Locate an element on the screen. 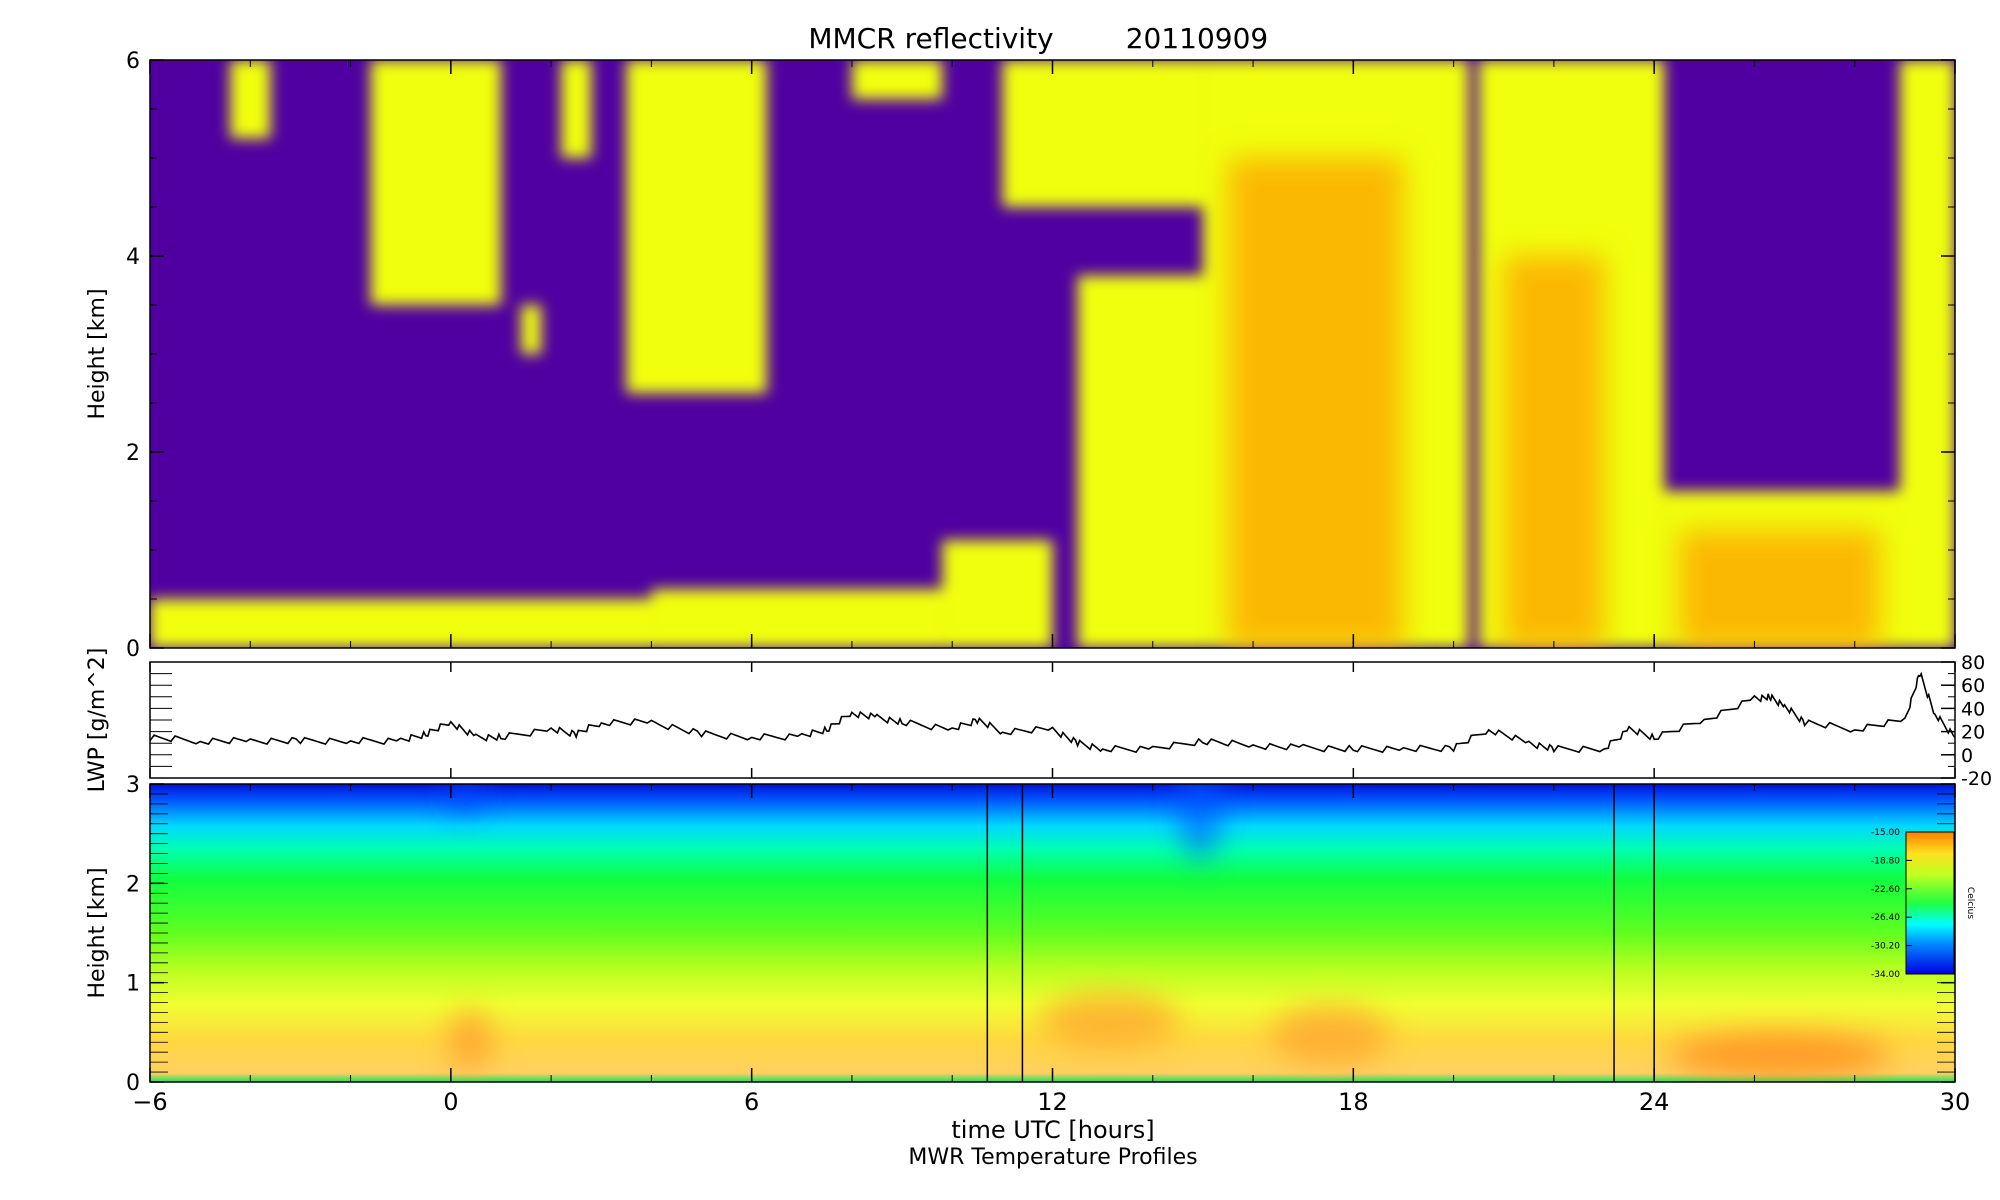 This screenshot has height=1200, width=2000. lwp-ytick-label: -20 is located at coordinates (1976, 779).